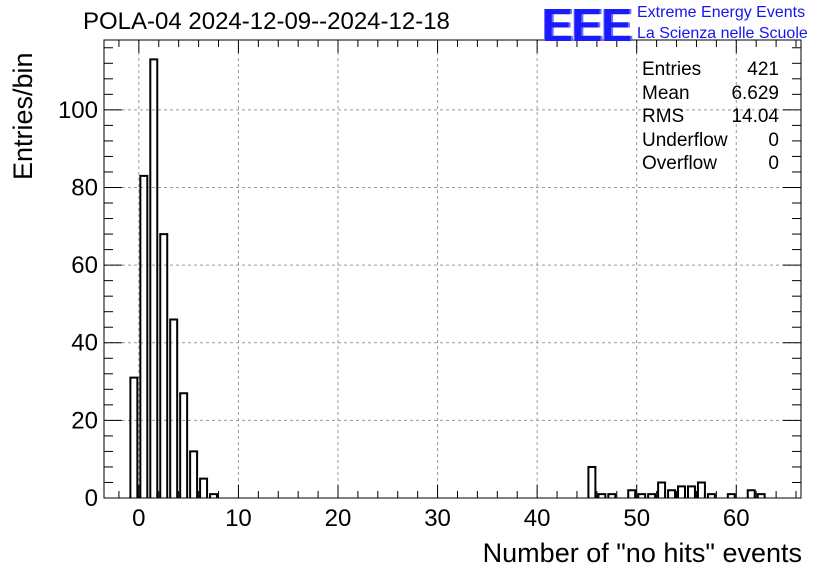  I want to click on stat-value: 14.04, so click(755, 116).